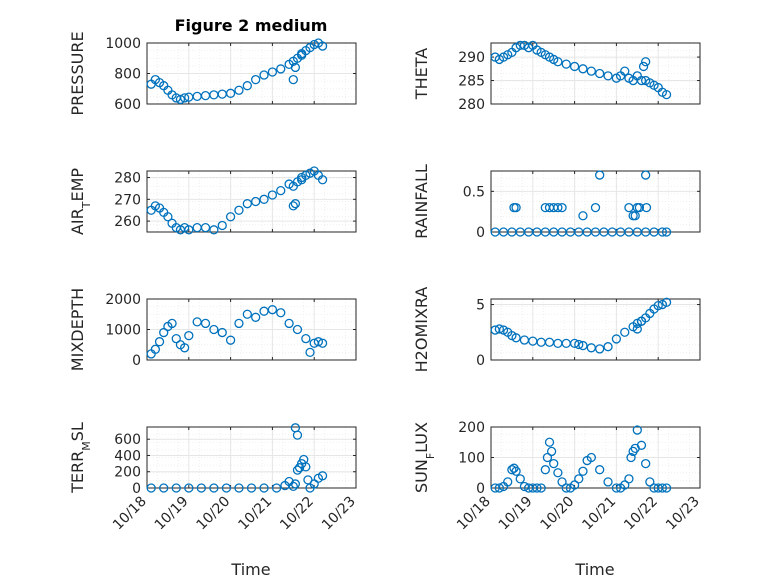 This screenshot has width=778, height=583. Describe the element at coordinates (556, 330) in the screenshot. I see `h2omixra-subplot: 0 5 H2OMIXRA` at that location.